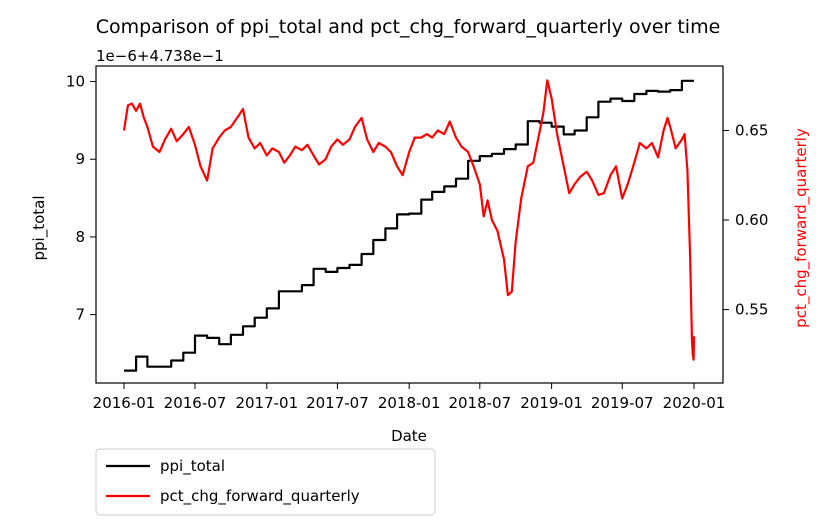 The height and width of the screenshot is (529, 824). Describe the element at coordinates (124, 403) in the screenshot. I see `x-tick-label: 2016-01` at that location.